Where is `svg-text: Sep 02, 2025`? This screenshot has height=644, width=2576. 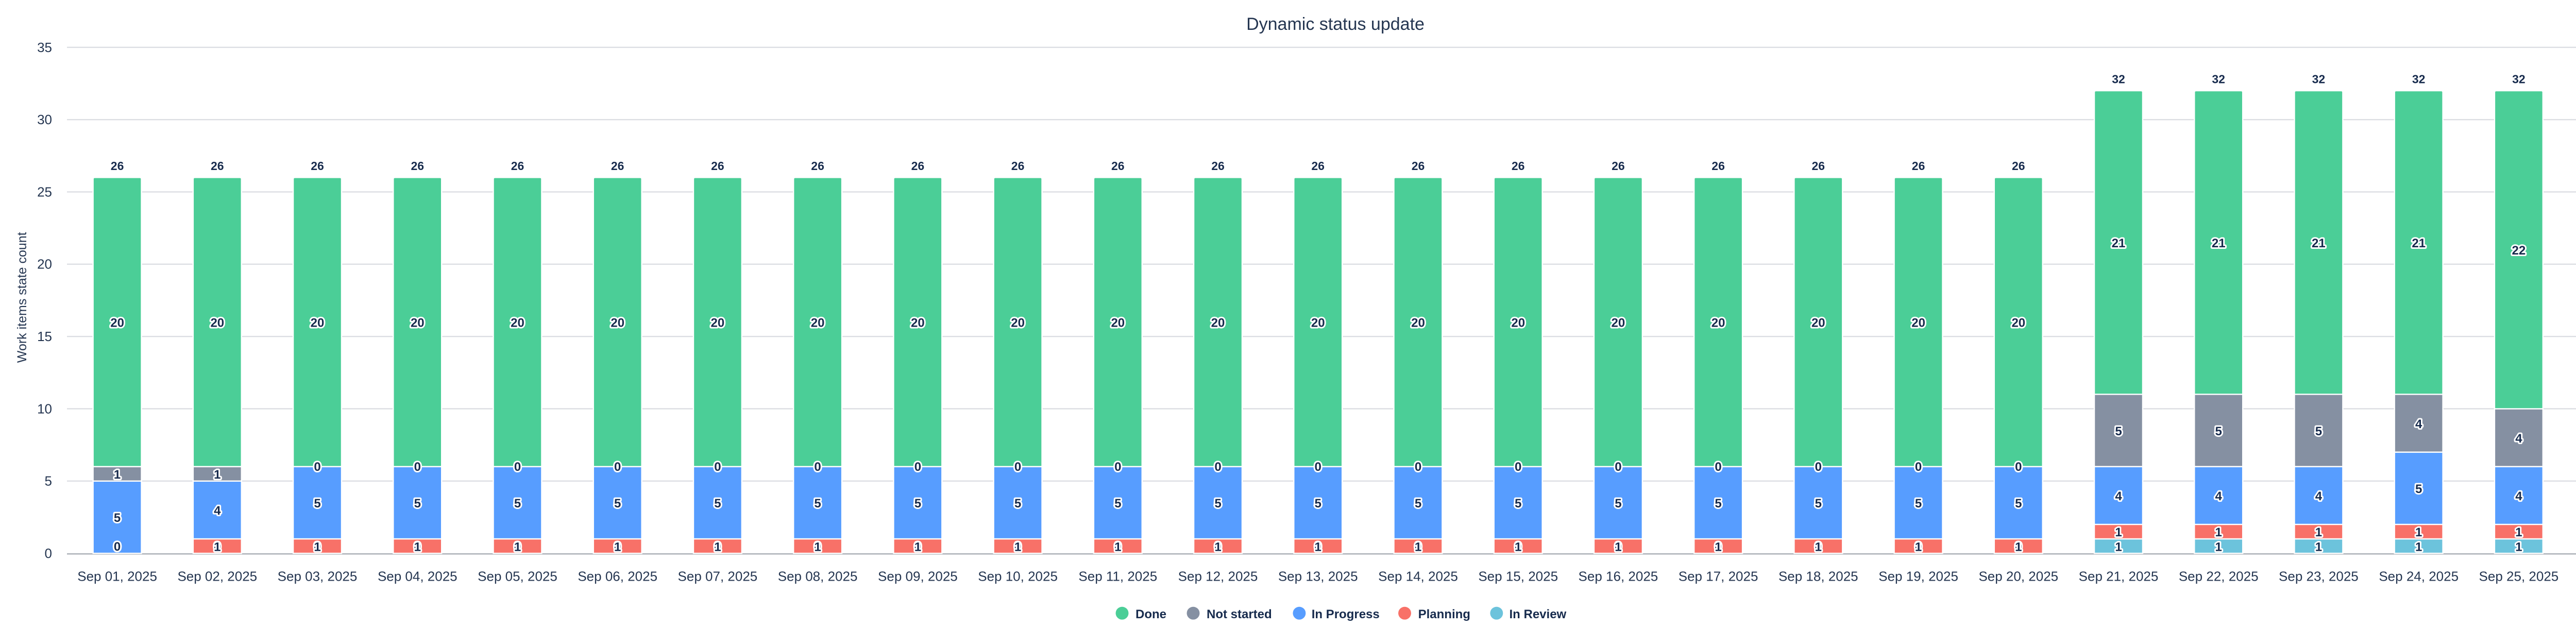
svg-text: Sep 02, 2025 is located at coordinates (217, 576).